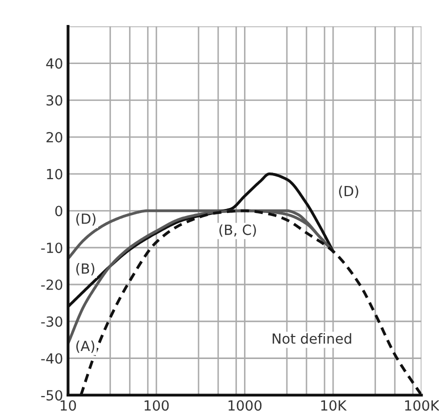  Describe the element at coordinates (245, 405) in the screenshot. I see `x-tick-label: 1000` at that location.